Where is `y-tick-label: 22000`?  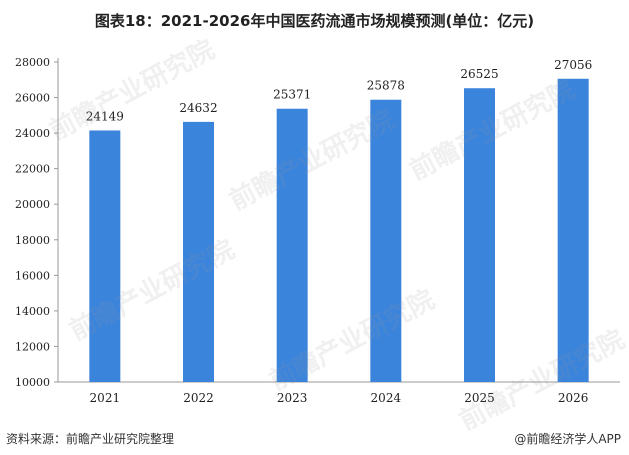
y-tick-label: 22000 is located at coordinates (32, 169).